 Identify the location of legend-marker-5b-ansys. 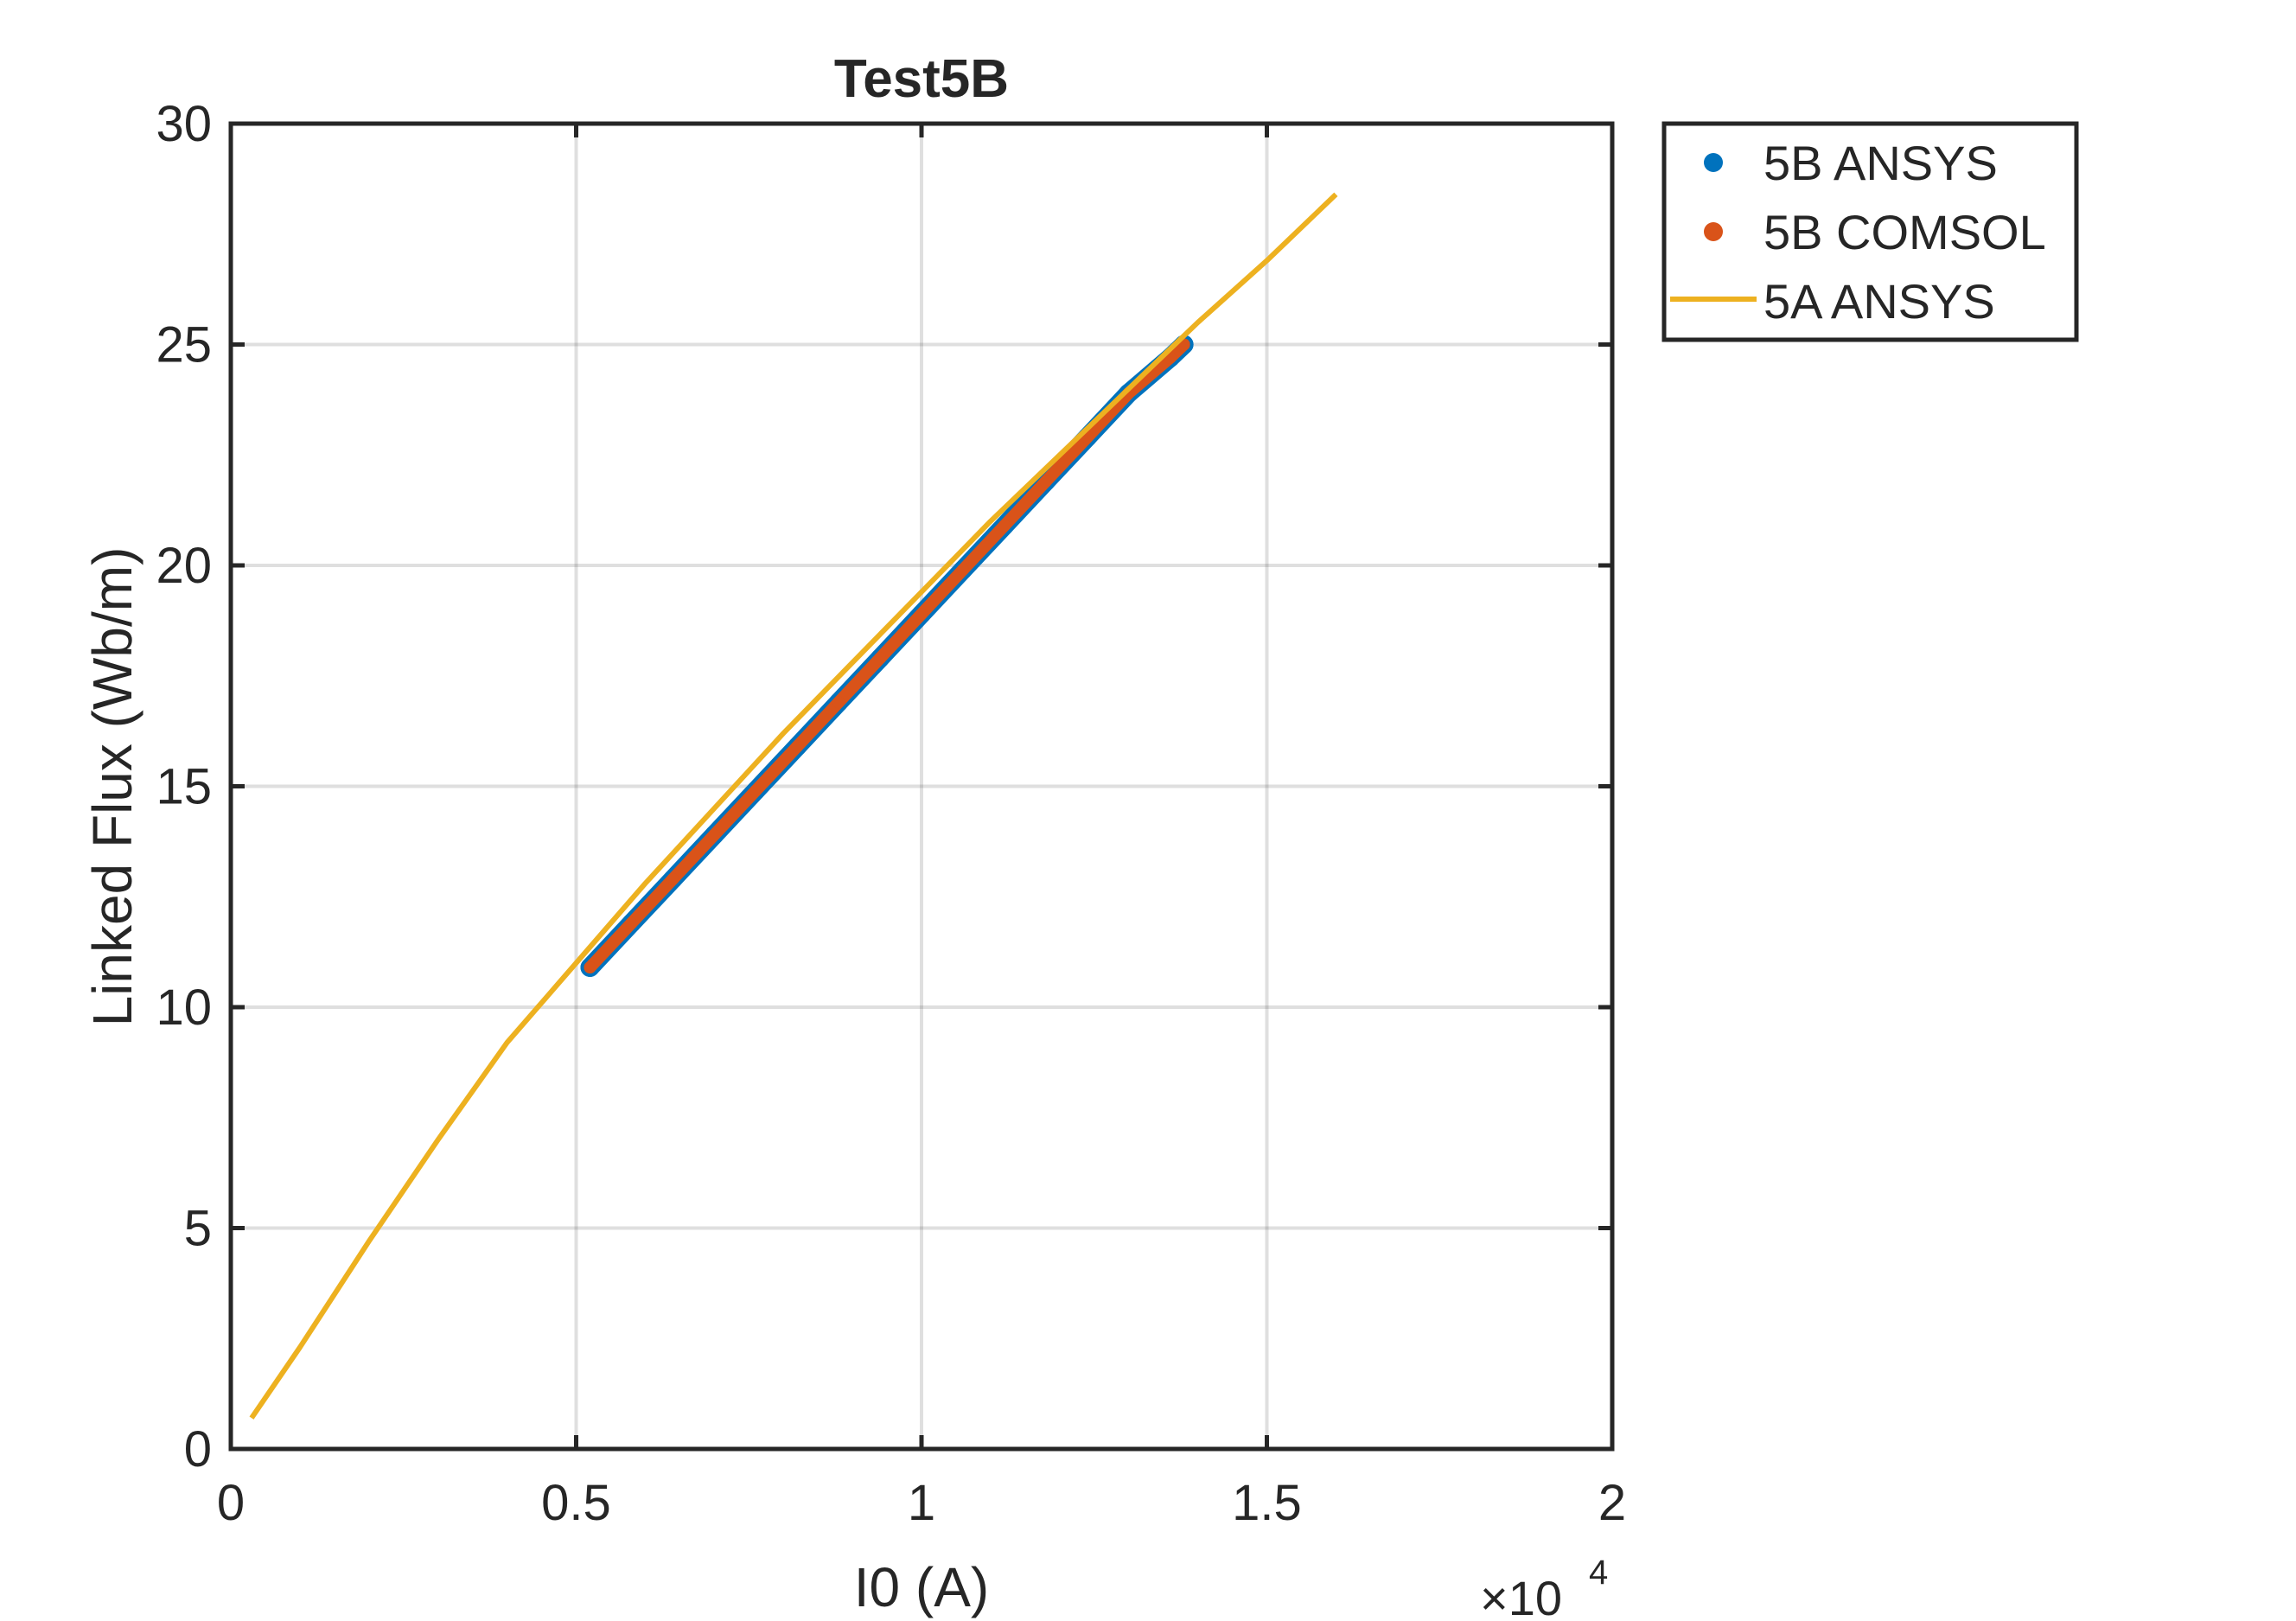
(1713, 162).